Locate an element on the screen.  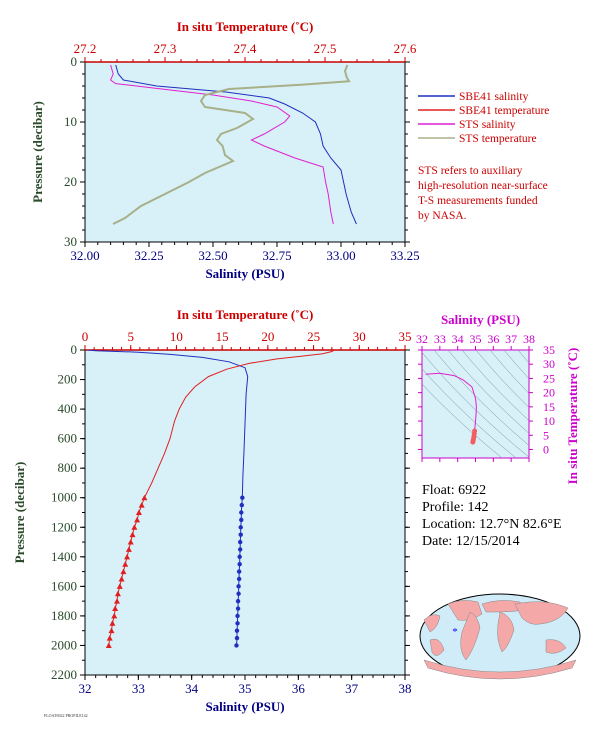
x-tick-label: 38 is located at coordinates (405, 688).